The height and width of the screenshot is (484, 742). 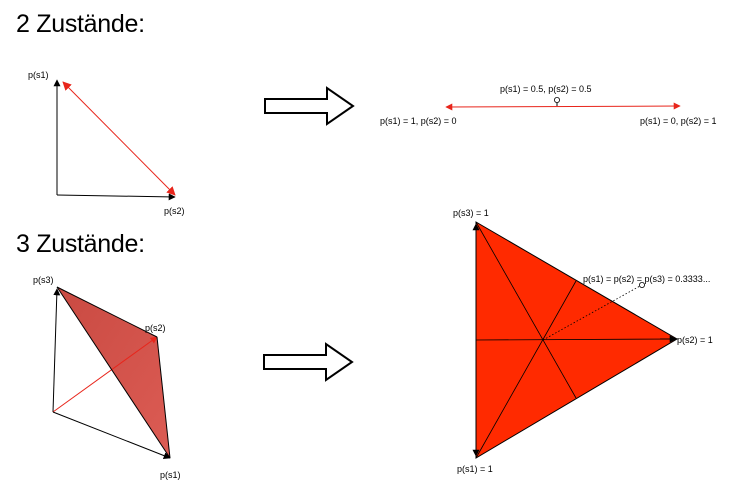 What do you see at coordinates (471, 213) in the screenshot?
I see `label-s3-1: p(s3) = 1` at bounding box center [471, 213].